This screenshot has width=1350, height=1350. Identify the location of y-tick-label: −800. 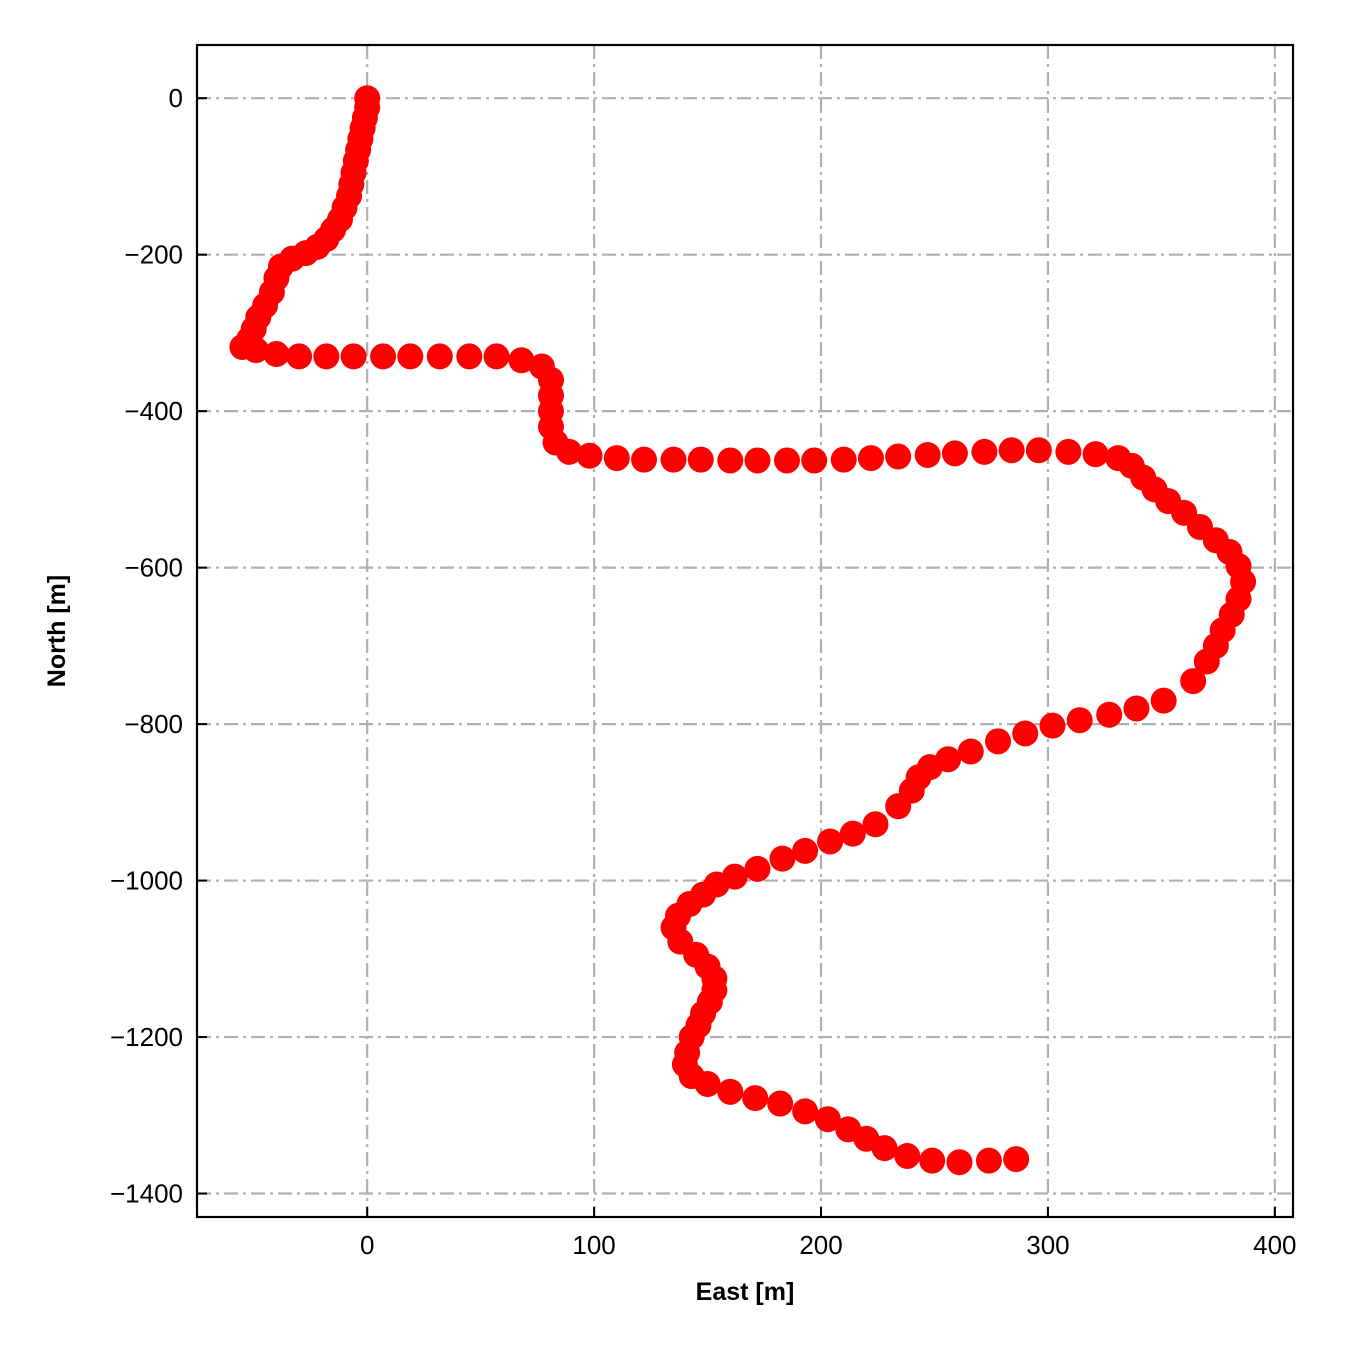
(153, 724).